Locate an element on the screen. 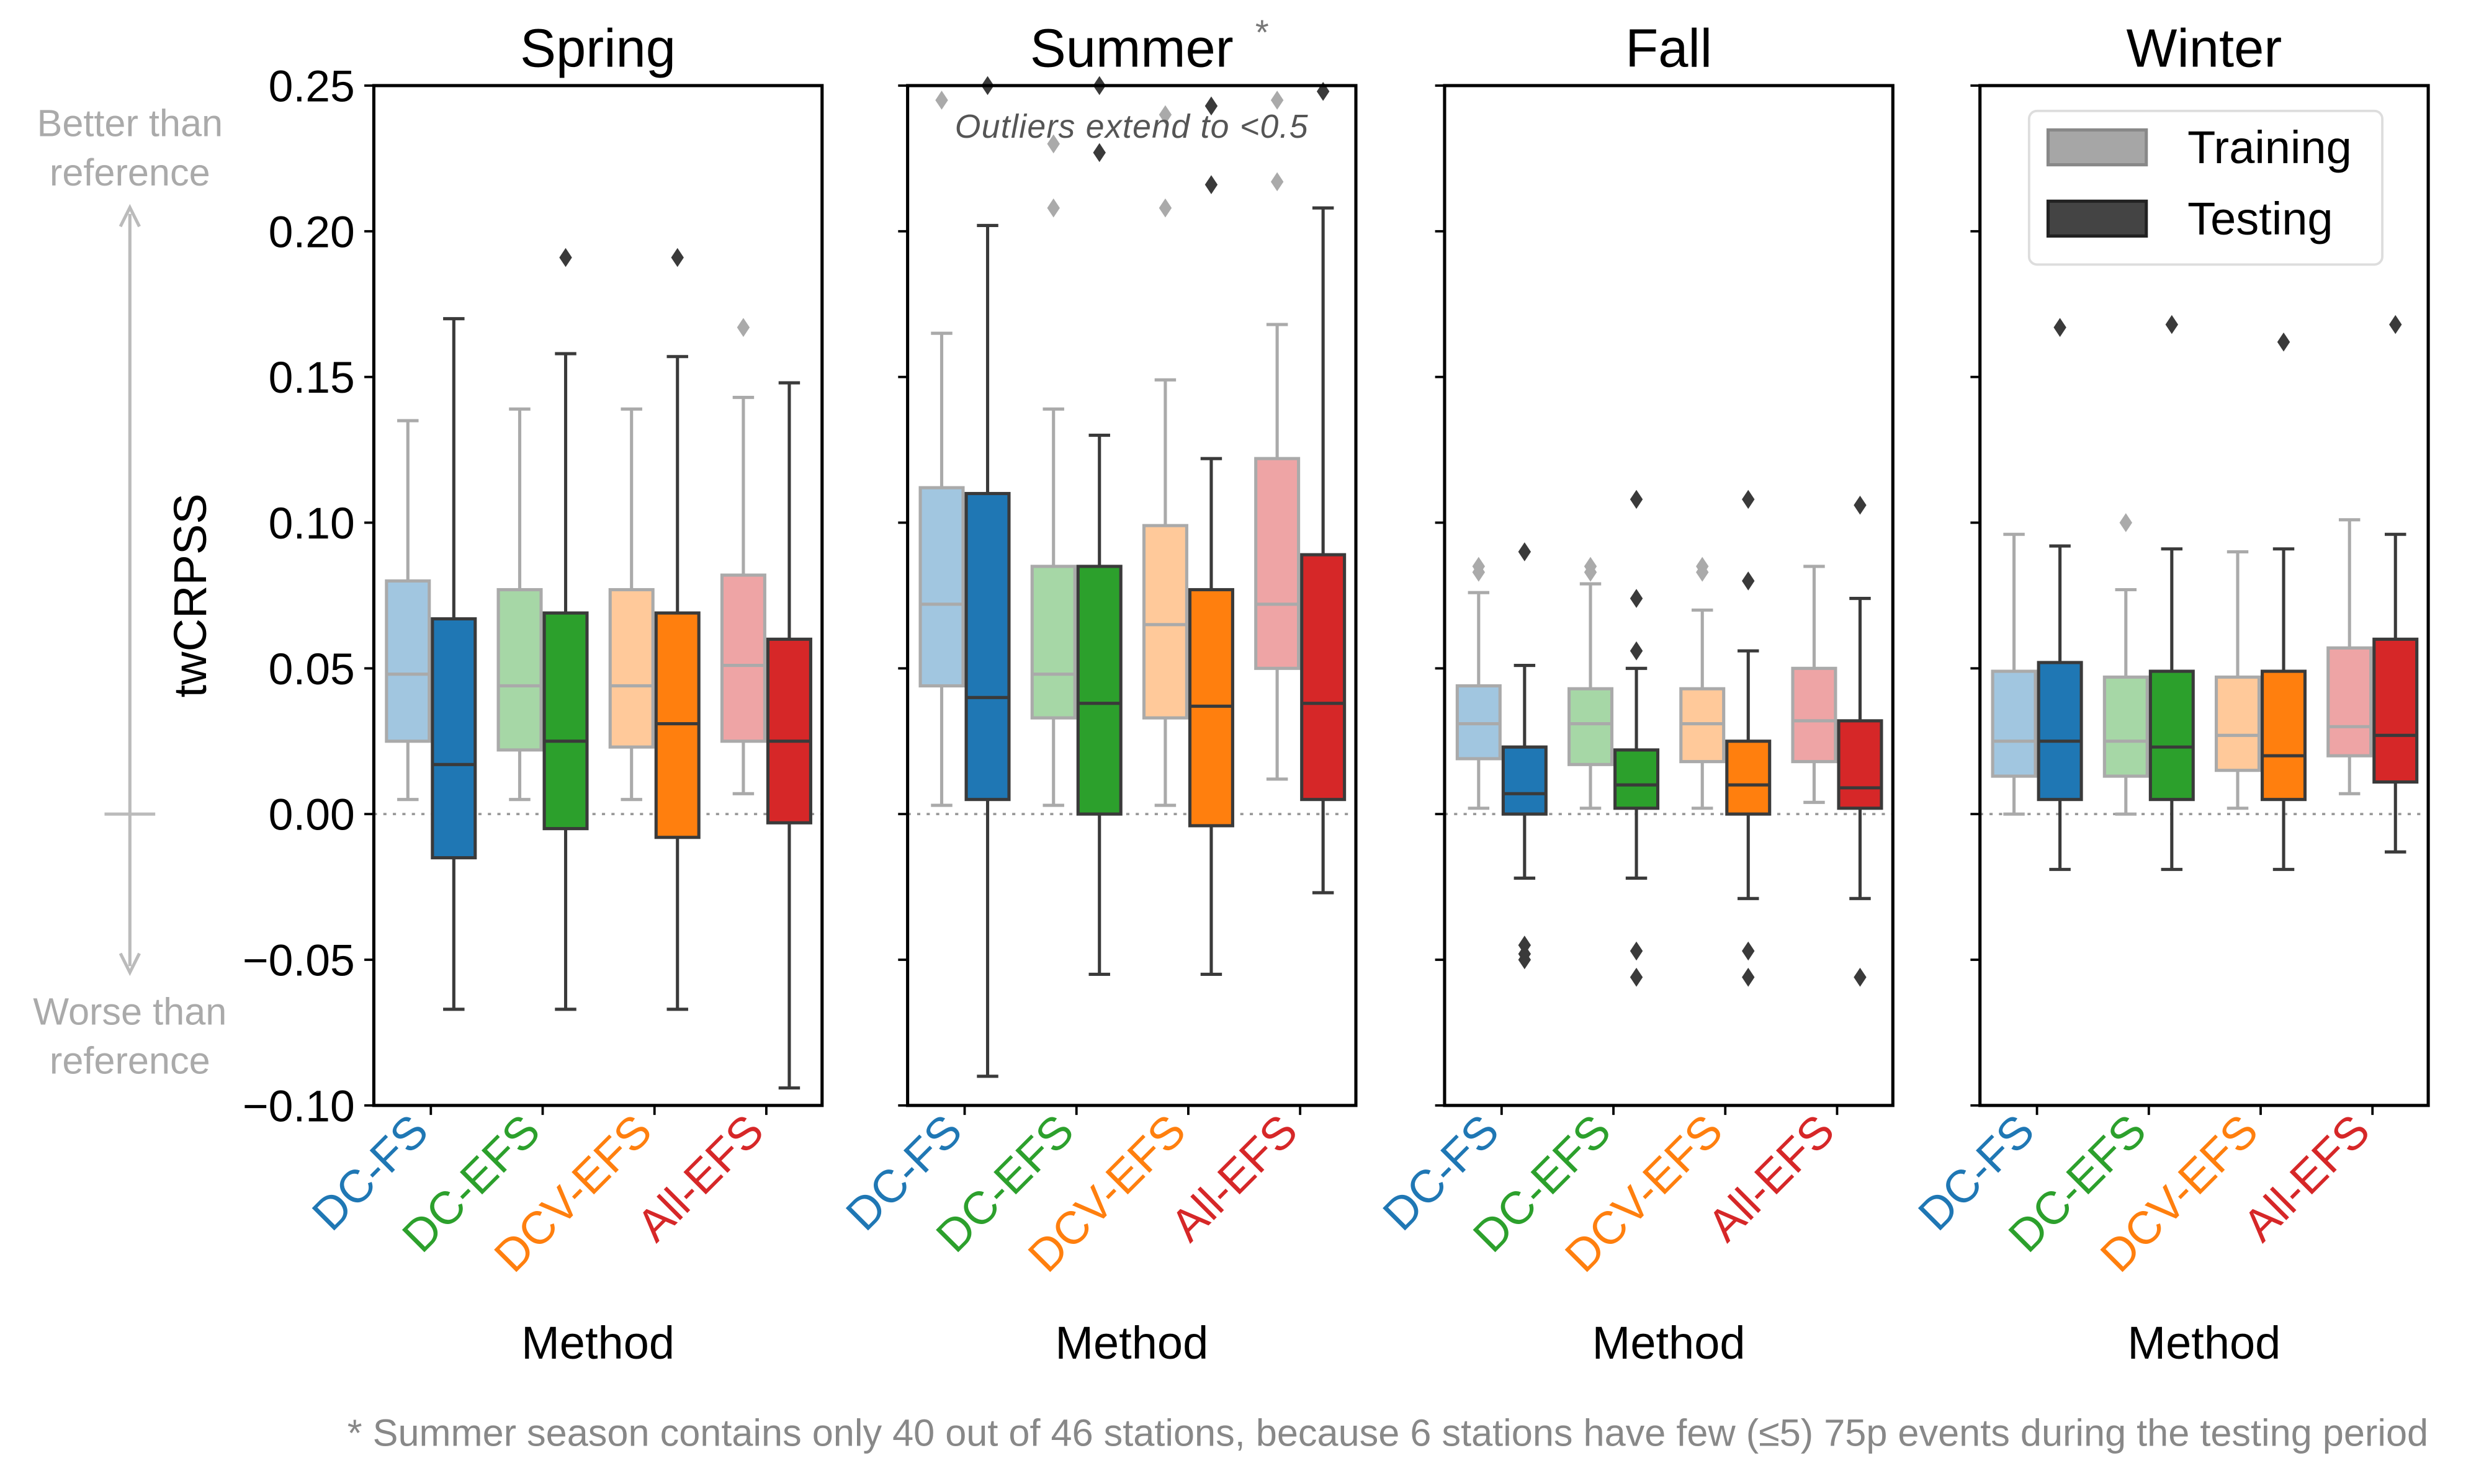 The width and height of the screenshot is (2471, 1484). worse-label: reference is located at coordinates (130, 1061).